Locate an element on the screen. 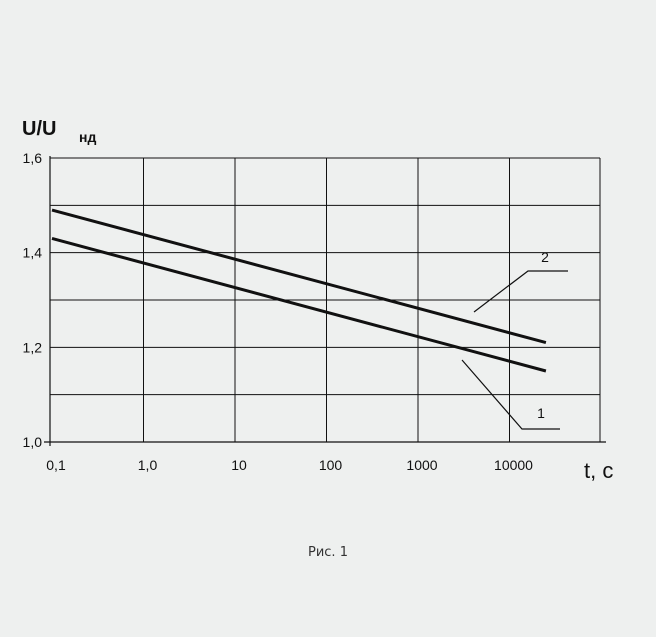 Image resolution: width=656 pixels, height=637 pixels. callout-label-2: 2 is located at coordinates (545, 257).